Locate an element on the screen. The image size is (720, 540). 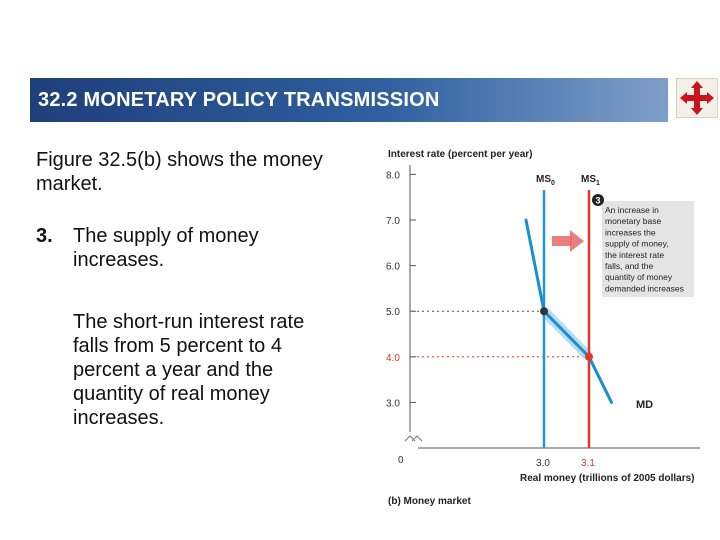
callout-line: the interest rate is located at coordinates (634, 255).